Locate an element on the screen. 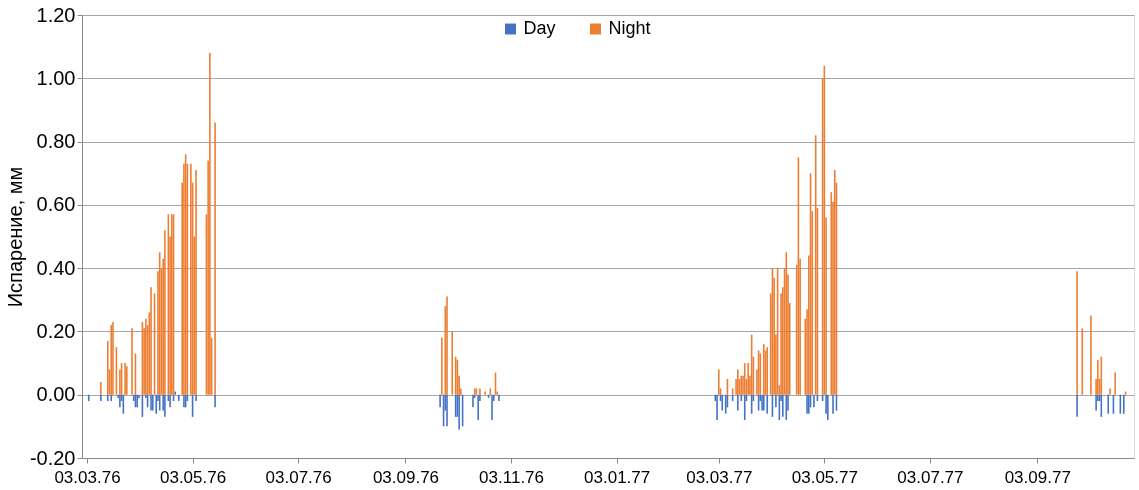 The width and height of the screenshot is (1139, 490). x-tick-label: 03.09.76 is located at coordinates (406, 477).